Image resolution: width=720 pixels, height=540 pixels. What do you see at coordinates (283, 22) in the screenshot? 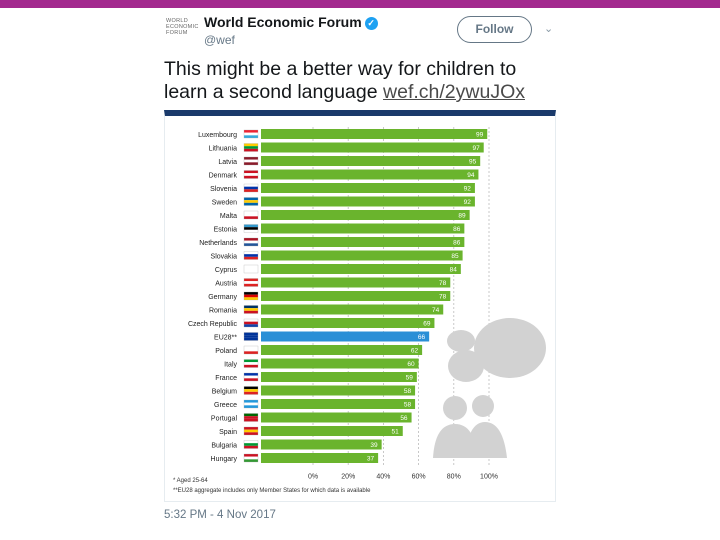
I see `author-name-text: World Economic Forum` at bounding box center [283, 22].